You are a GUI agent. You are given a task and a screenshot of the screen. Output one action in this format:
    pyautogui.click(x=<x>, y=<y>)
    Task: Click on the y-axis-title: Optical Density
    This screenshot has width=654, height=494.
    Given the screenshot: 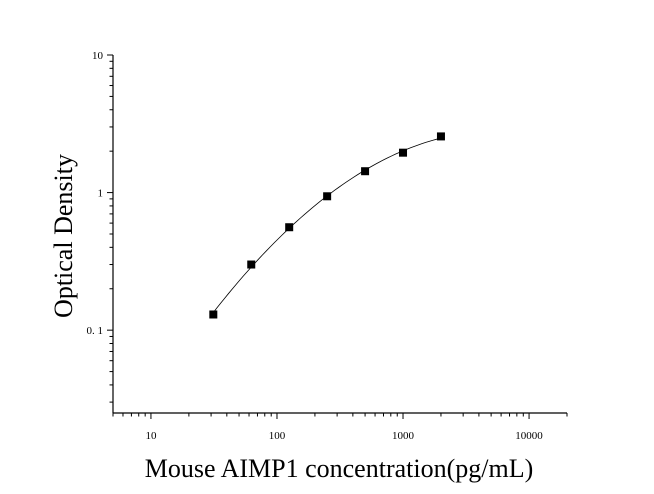 What is the action you would take?
    pyautogui.click(x=63, y=236)
    